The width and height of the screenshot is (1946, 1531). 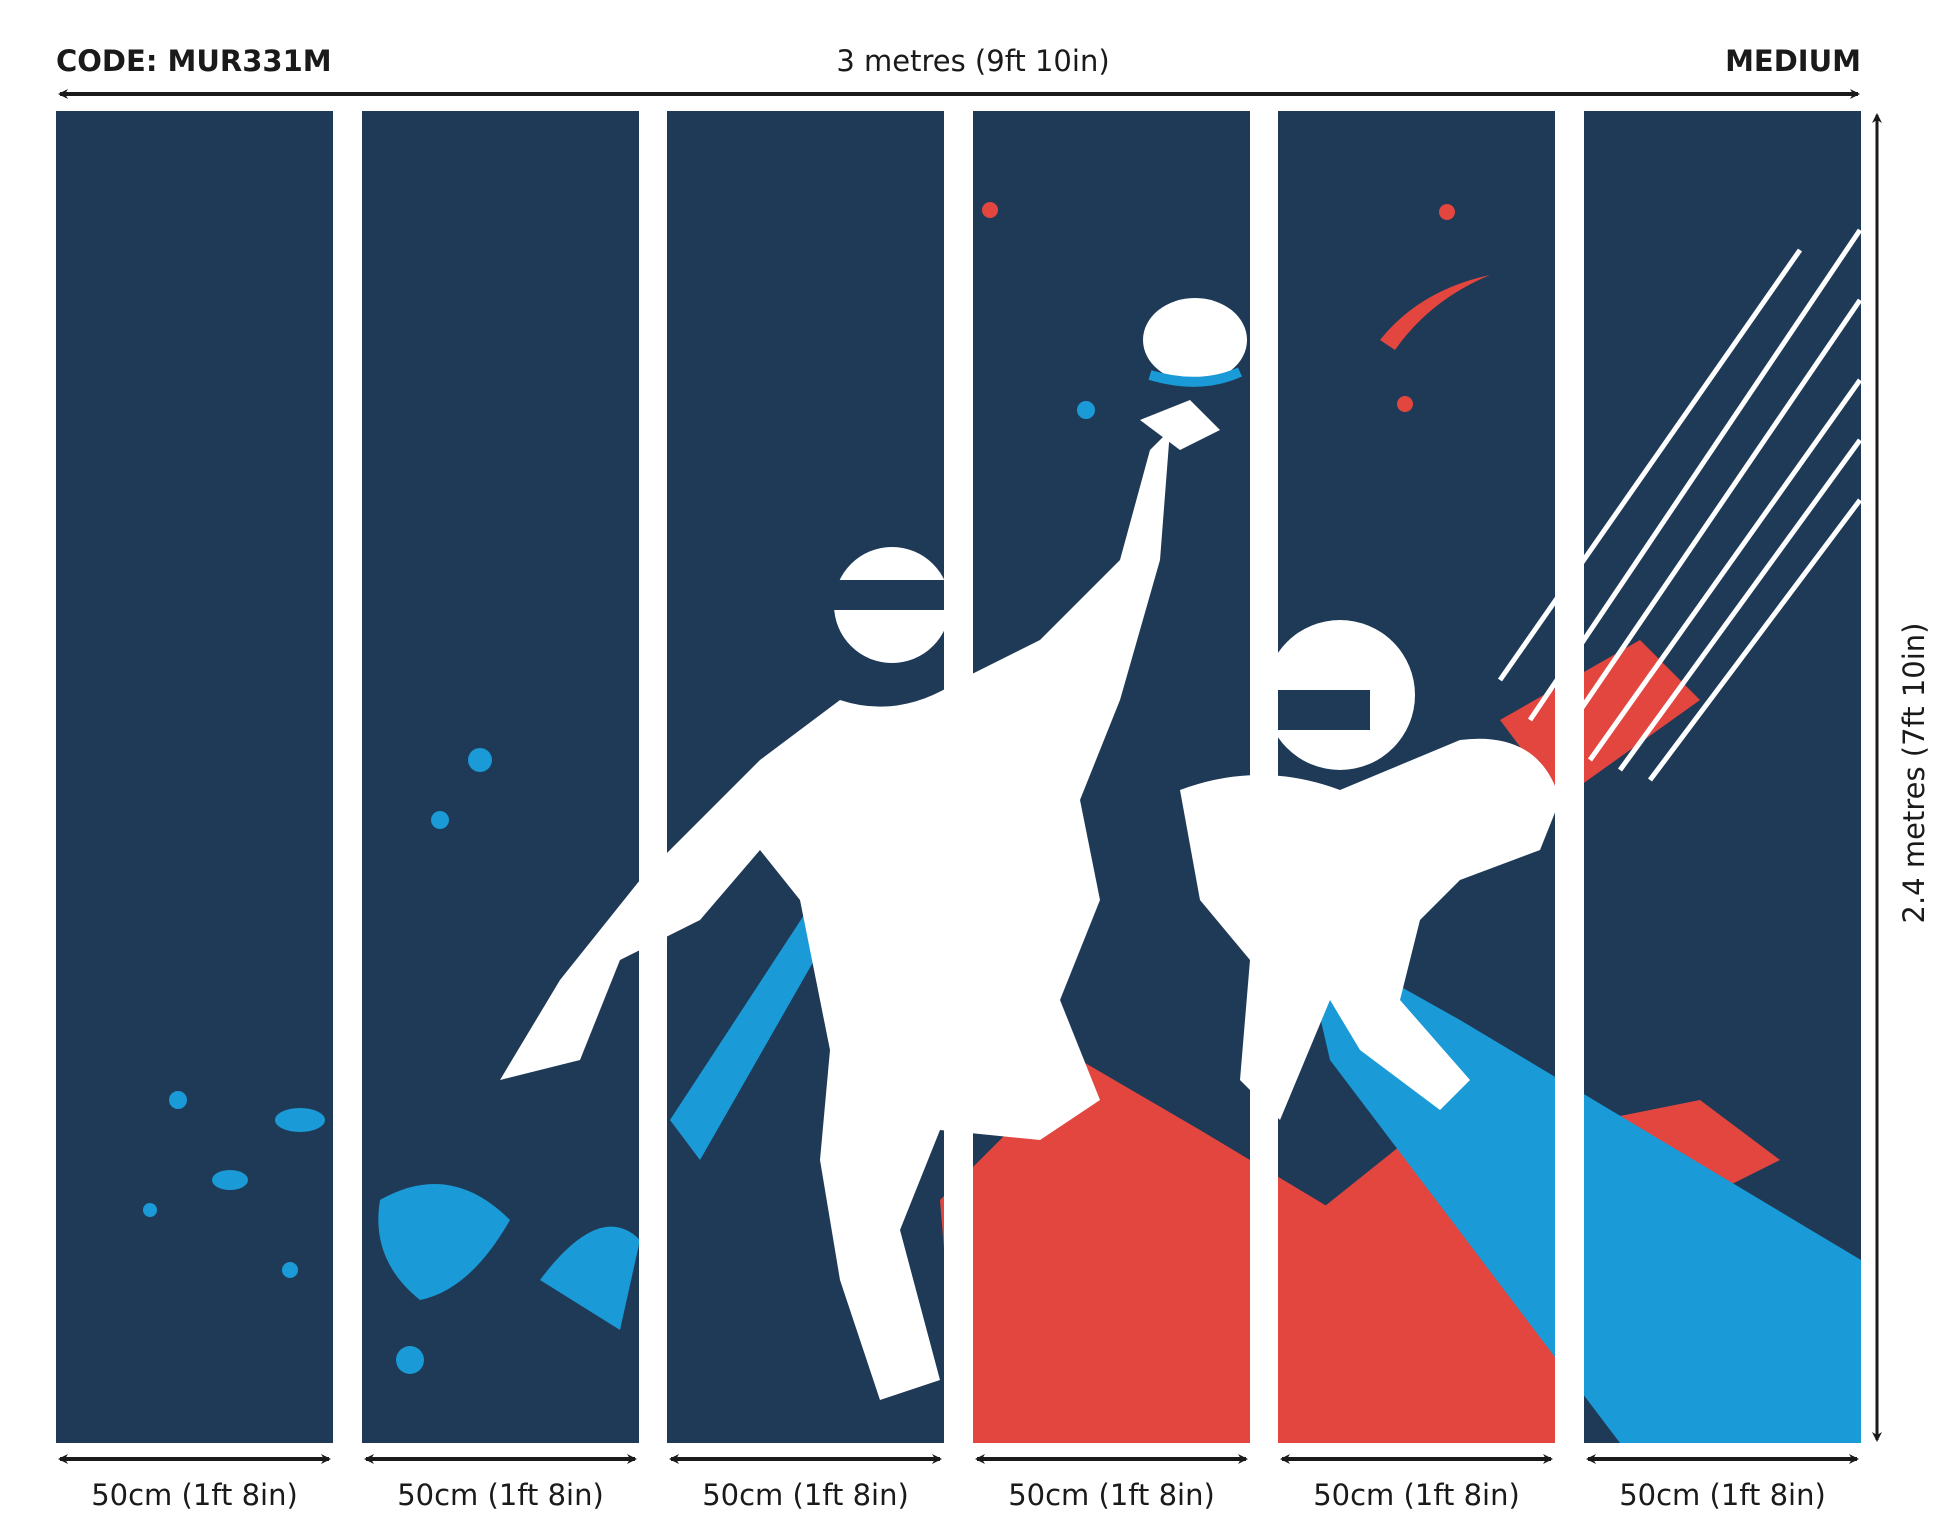 What do you see at coordinates (1679, 505) in the screenshot?
I see `white-streaks` at bounding box center [1679, 505].